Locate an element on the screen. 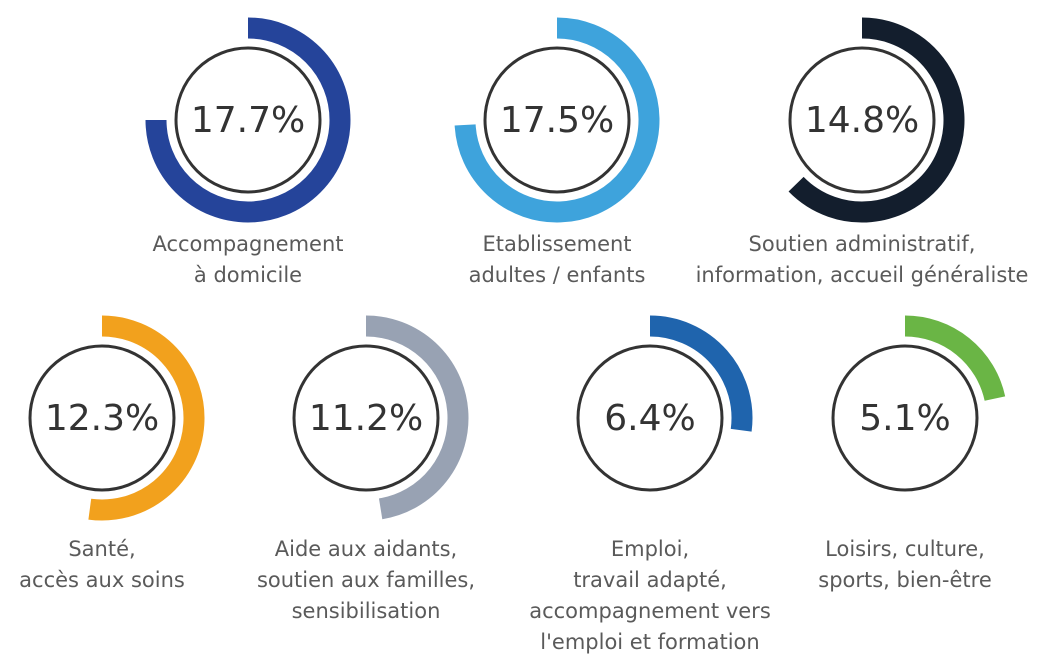 The height and width of the screenshot is (657, 1054). category-label: Soutien administratif, is located at coordinates (862, 244).